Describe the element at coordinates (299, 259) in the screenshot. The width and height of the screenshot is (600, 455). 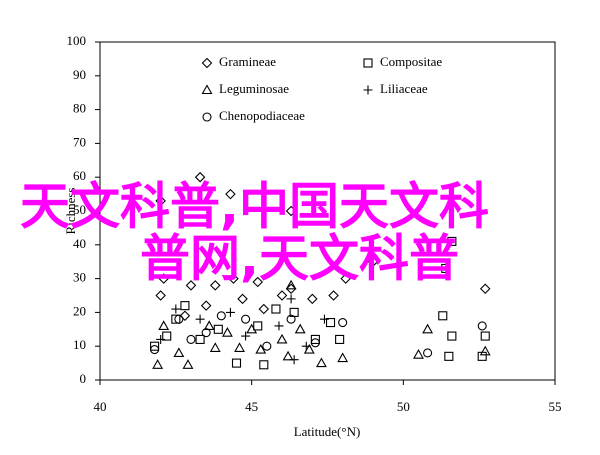
I see `watermark-text: 普网,天文科普` at that location.